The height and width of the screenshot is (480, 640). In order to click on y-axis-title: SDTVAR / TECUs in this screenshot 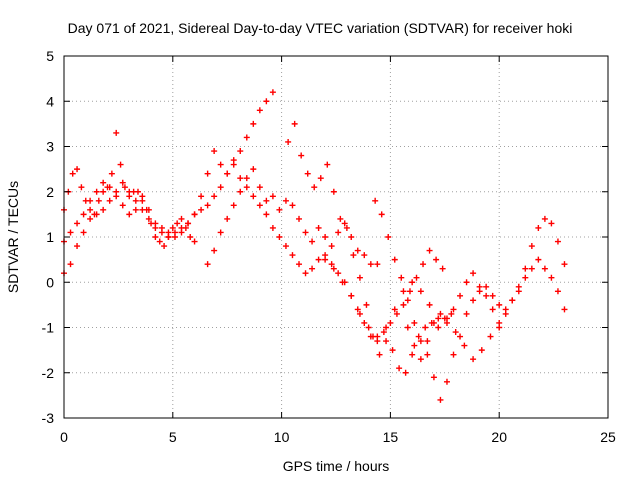, I will do `click(13, 237)`.